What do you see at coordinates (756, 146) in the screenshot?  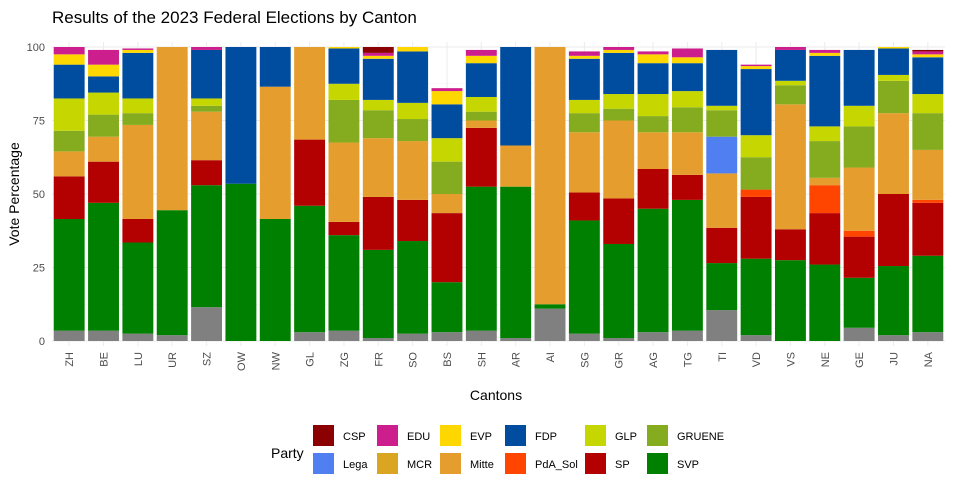 I see `bar-segment-GLP-VD` at bounding box center [756, 146].